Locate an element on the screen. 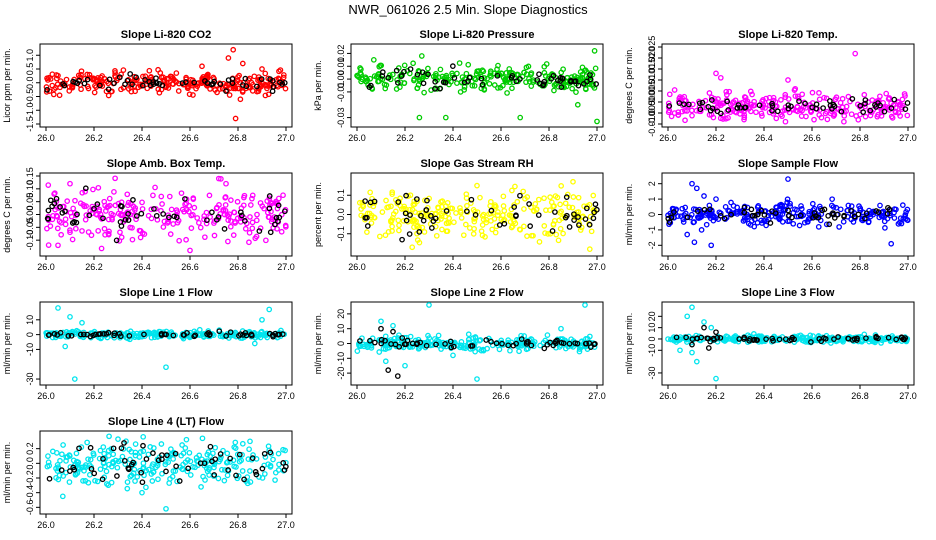 This screenshot has height=540, width=936. plot-frame is located at coordinates (166, 472).